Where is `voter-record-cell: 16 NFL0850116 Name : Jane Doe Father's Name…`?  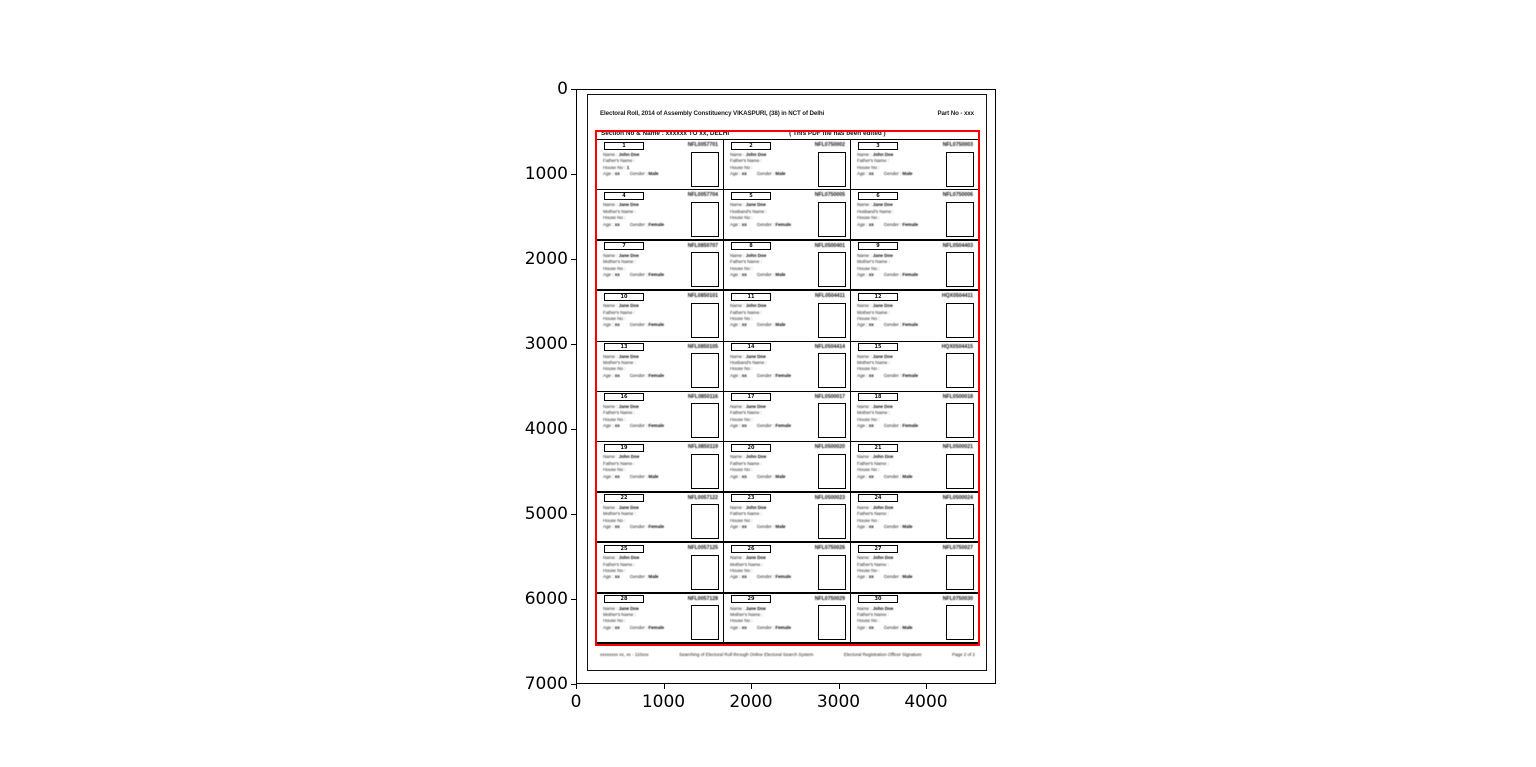 voter-record-cell: 16 NFL0850116 Name : Jane Doe Father's Name… is located at coordinates (660, 417).